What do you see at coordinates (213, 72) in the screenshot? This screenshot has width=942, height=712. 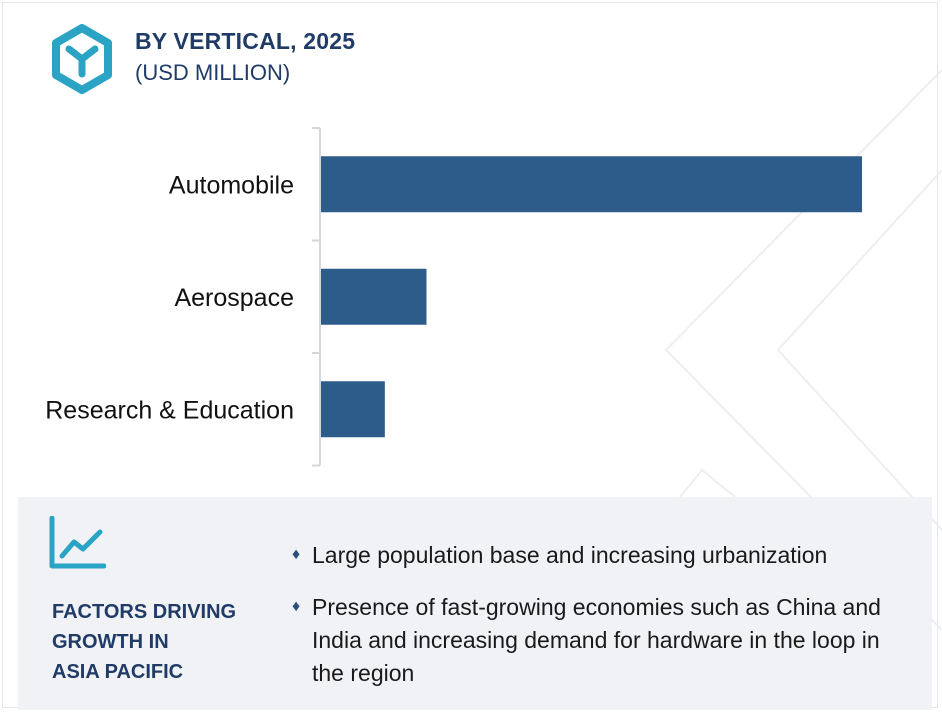 I see `chart-subtitle: (USD MILLION)` at bounding box center [213, 72].